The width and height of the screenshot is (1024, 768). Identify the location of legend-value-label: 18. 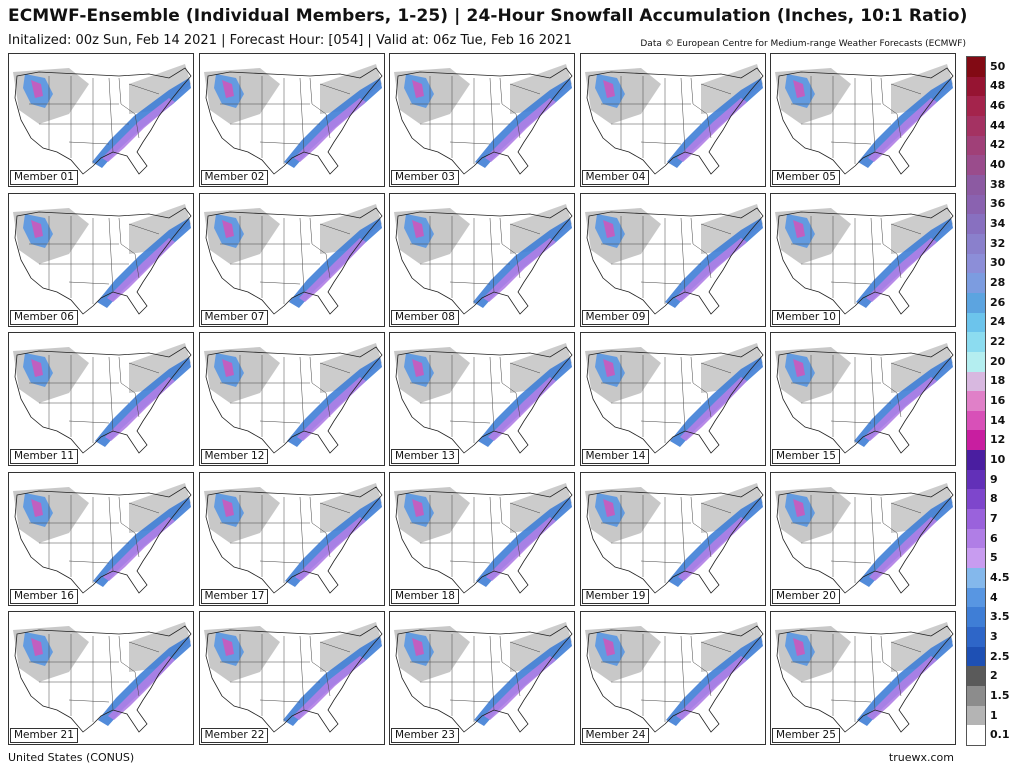
(998, 381).